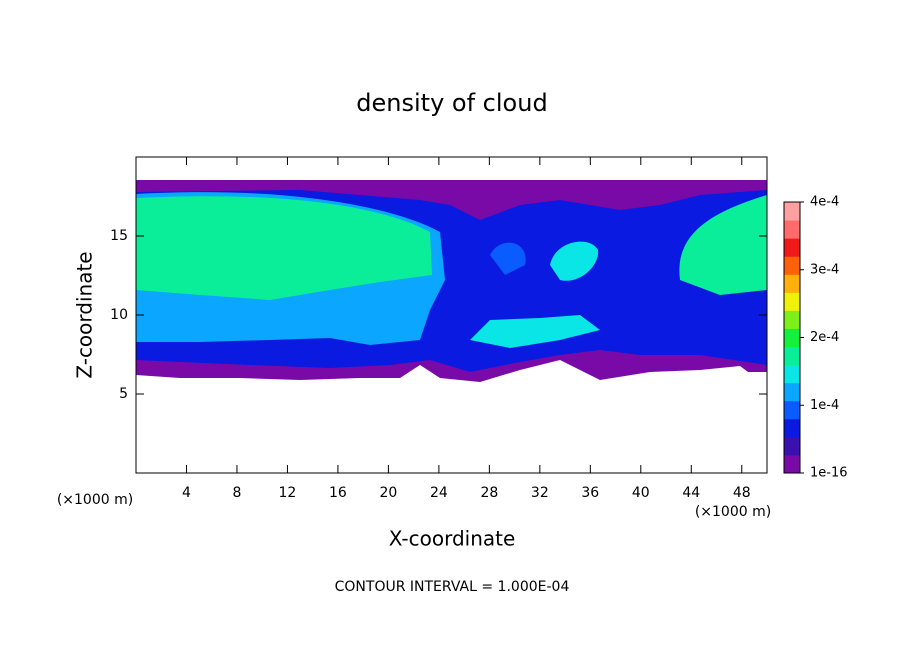 This screenshot has width=904, height=658. What do you see at coordinates (388, 493) in the screenshot?
I see `x-tick-label: 20` at bounding box center [388, 493].